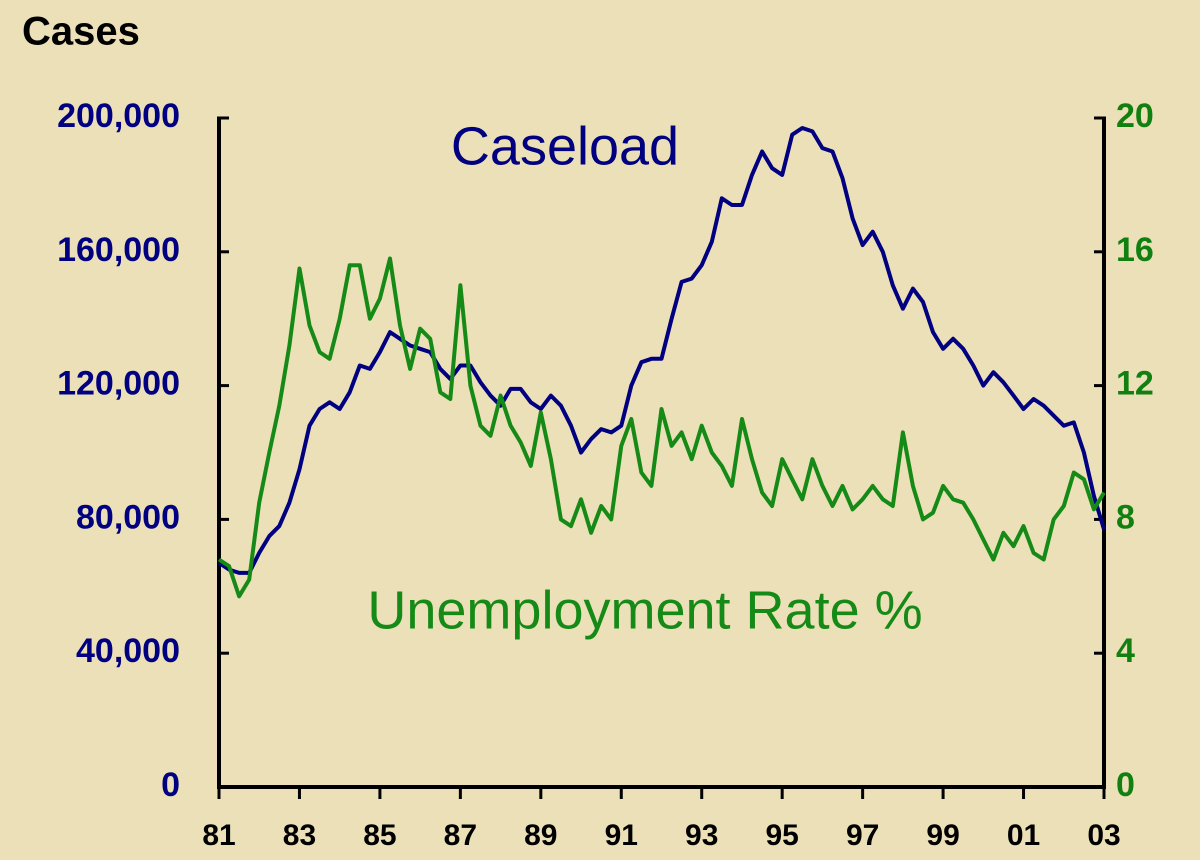  I want to click on x-tick-label: 89, so click(540, 835).